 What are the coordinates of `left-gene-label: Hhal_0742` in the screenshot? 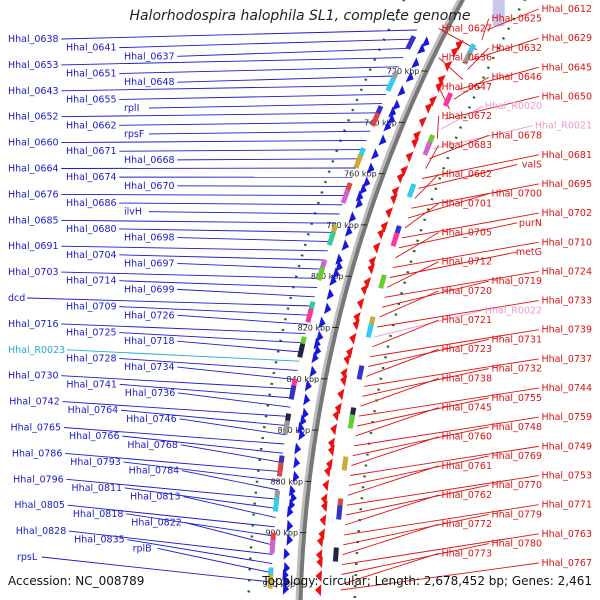 It's located at (34, 402).